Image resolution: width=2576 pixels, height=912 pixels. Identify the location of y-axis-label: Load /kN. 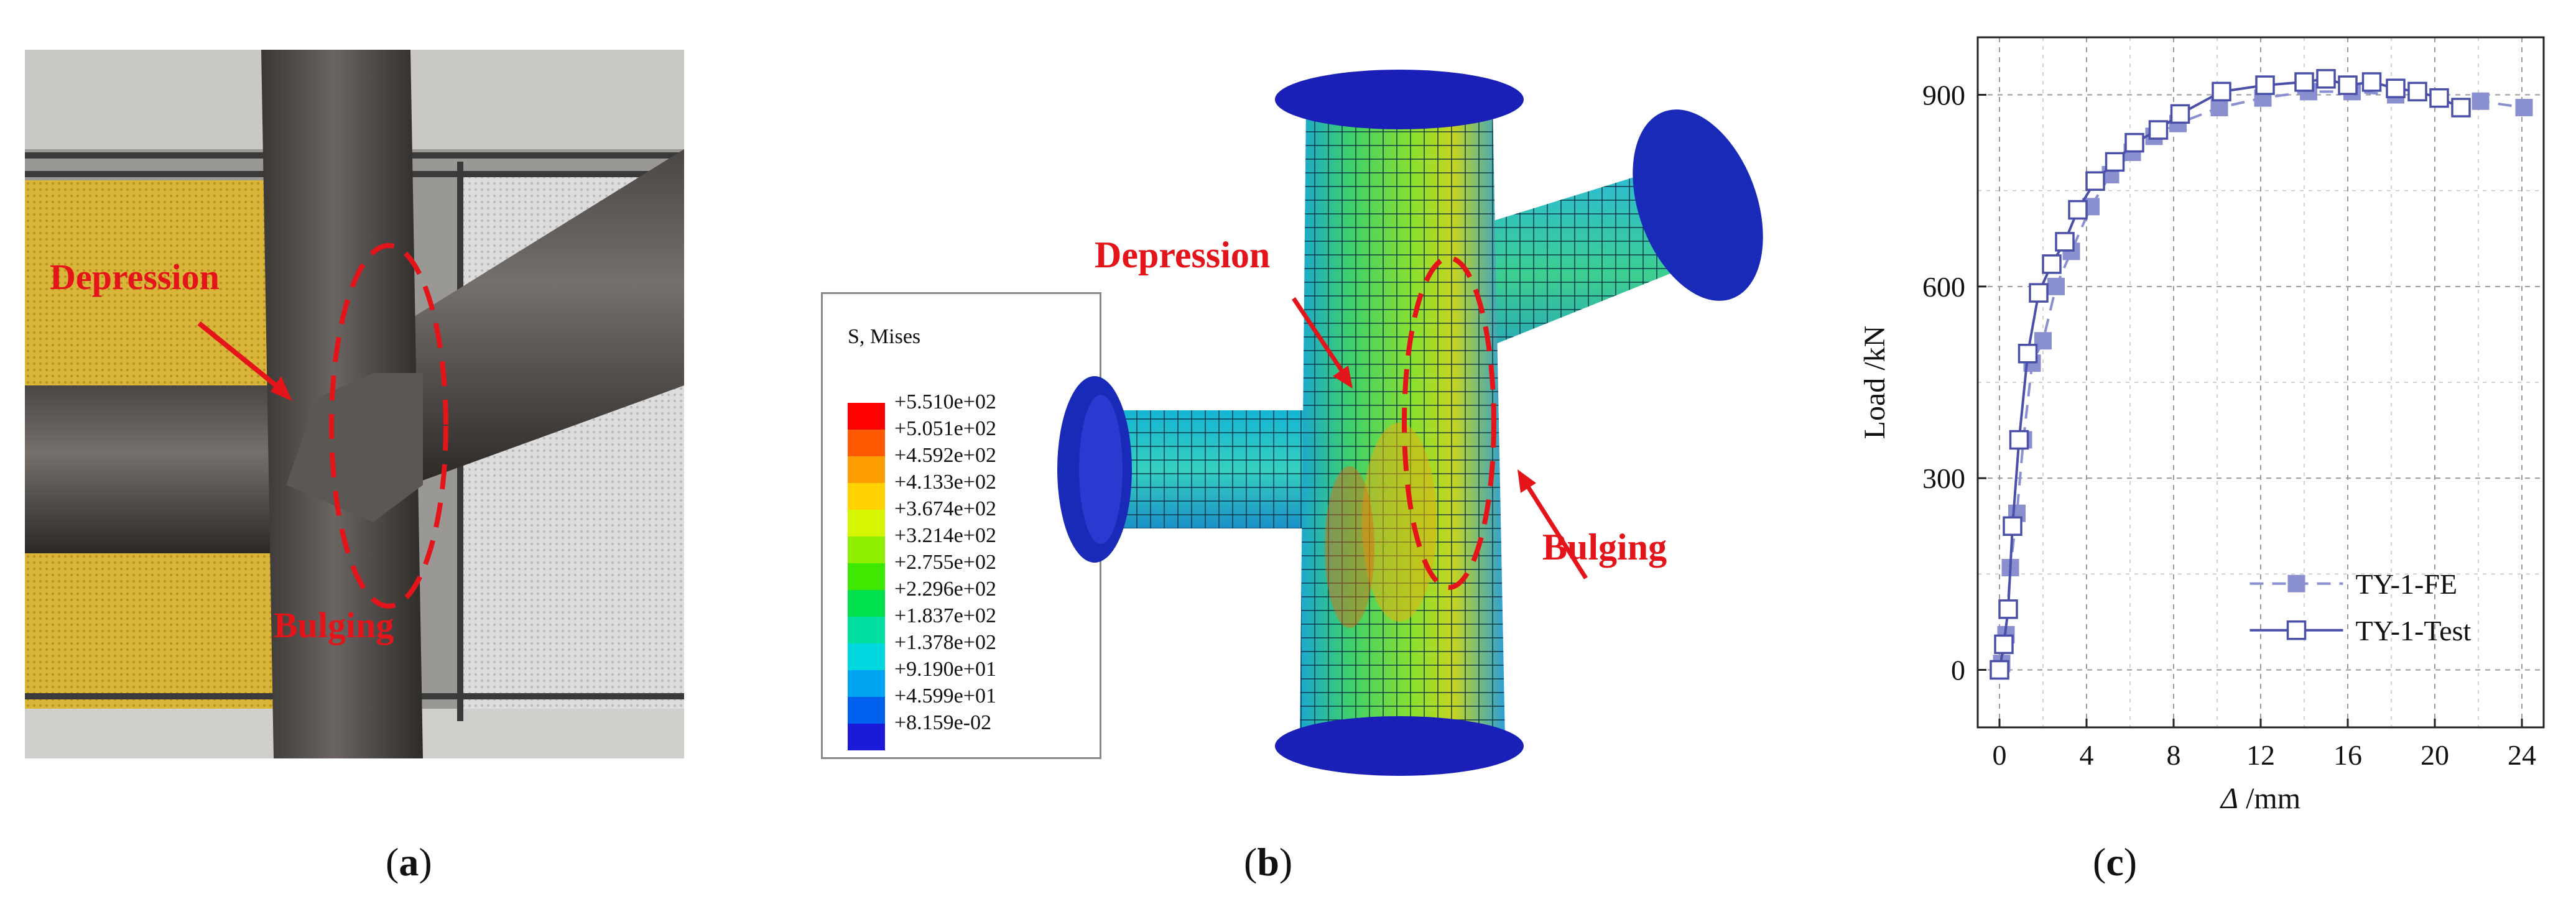
(1875, 383).